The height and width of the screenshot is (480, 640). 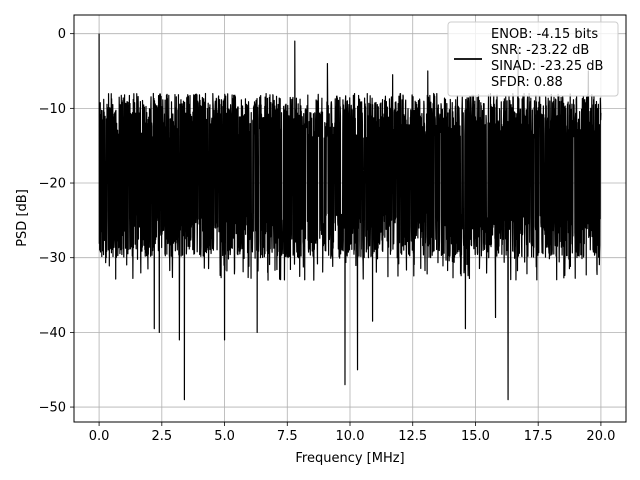 What do you see at coordinates (52, 184) in the screenshot?
I see `y-tick-label: −20` at bounding box center [52, 184].